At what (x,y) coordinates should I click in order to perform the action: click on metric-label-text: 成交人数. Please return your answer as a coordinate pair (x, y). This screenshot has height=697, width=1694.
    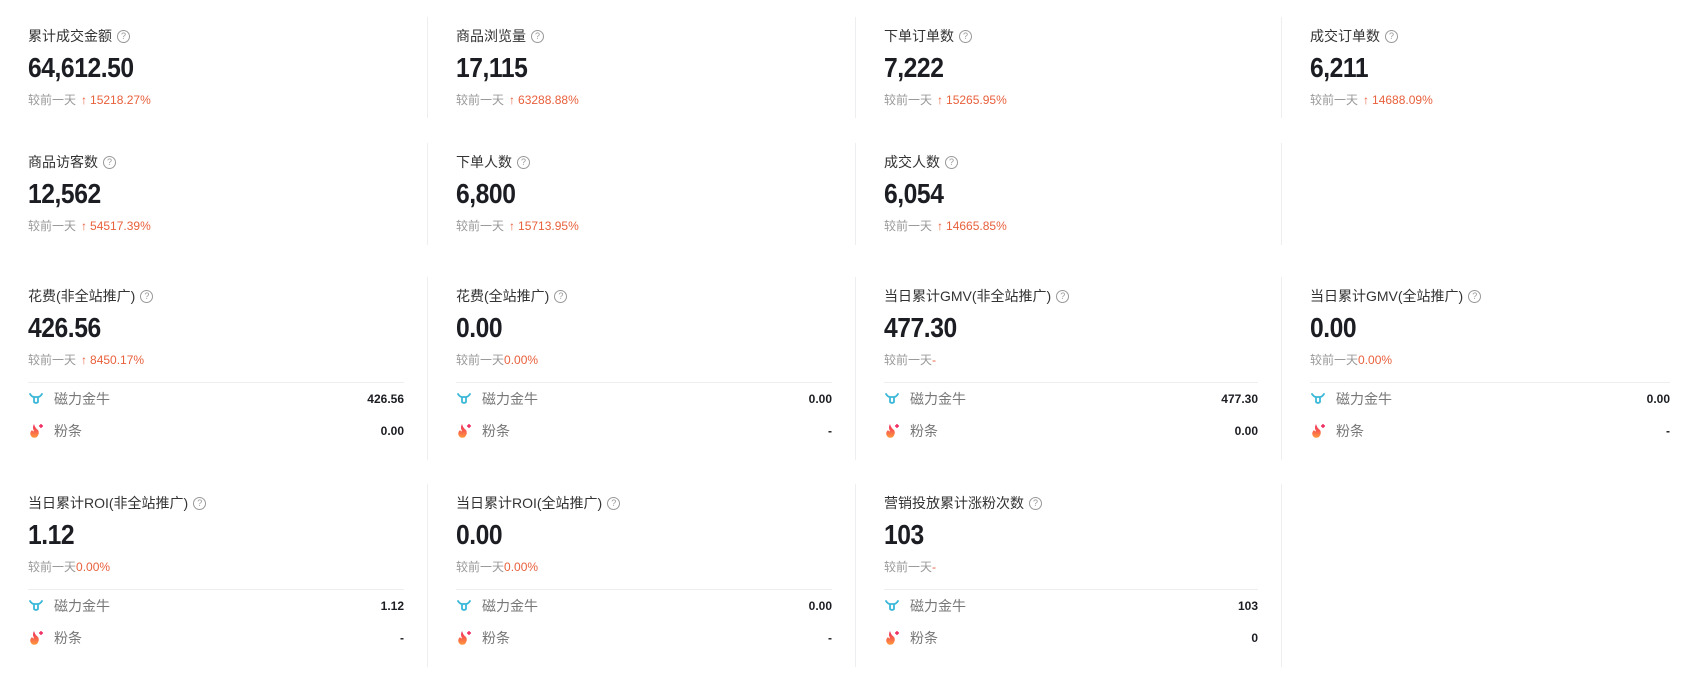
    Looking at the image, I should click on (912, 162).